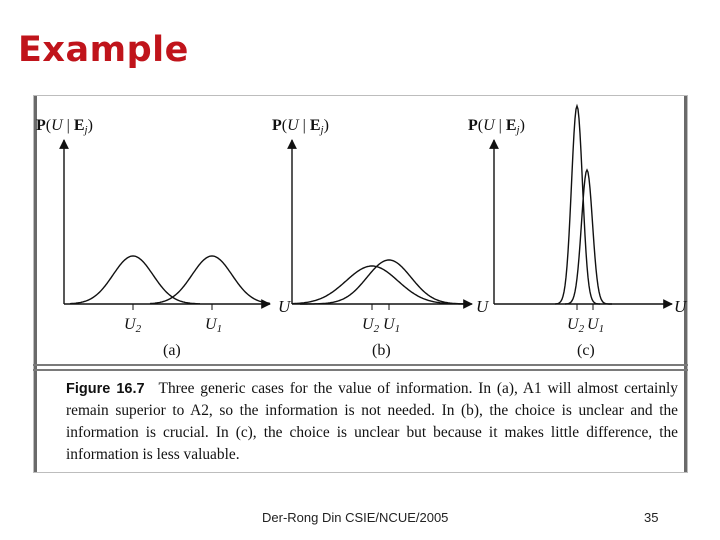  Describe the element at coordinates (483, 306) in the screenshot. I see `panel-b-x-axis-label: U` at that location.